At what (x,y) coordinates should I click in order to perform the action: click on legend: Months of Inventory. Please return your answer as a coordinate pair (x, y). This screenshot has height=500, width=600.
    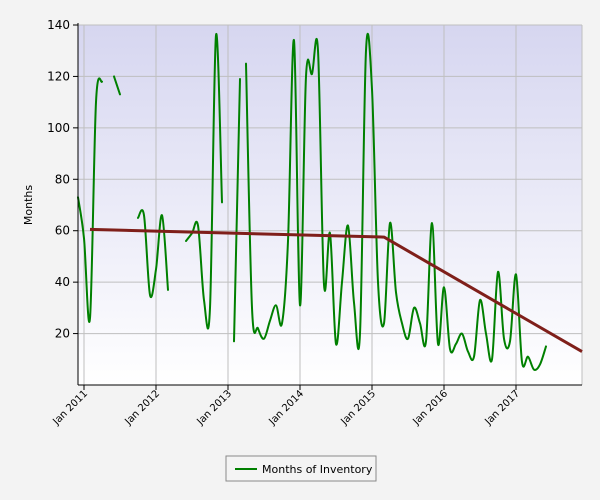
    Looking at the image, I should click on (301, 468).